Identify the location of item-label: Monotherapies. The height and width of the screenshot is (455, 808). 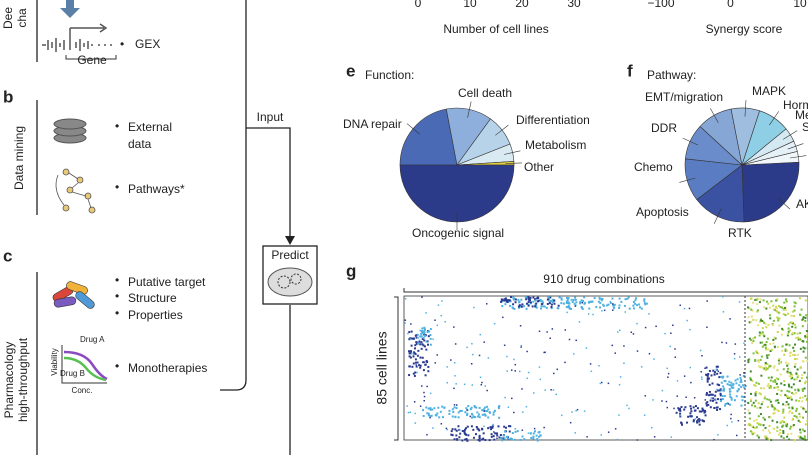
(167, 368).